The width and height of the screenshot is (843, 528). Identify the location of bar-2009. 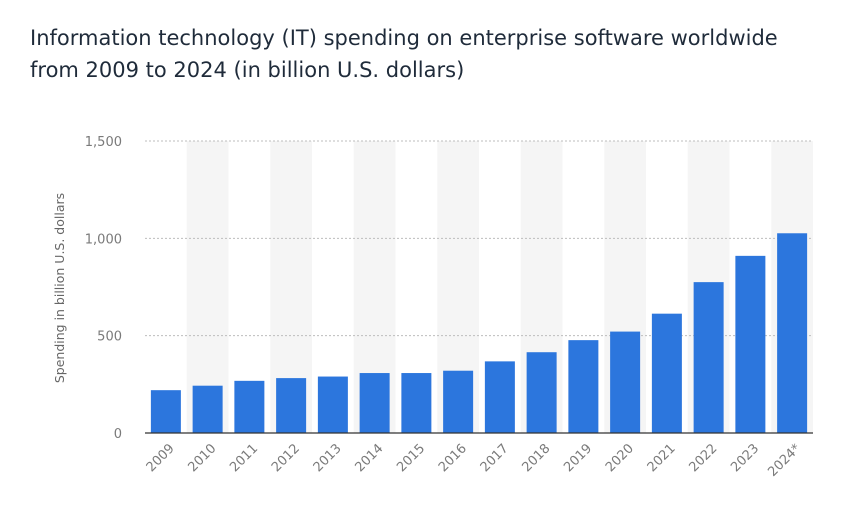
(165, 411).